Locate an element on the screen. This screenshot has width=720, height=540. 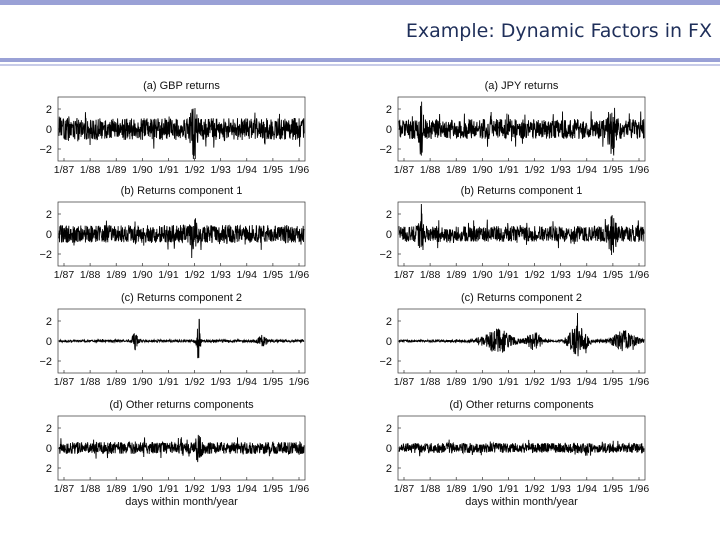
jpy-panel-c-xtick-label: 1/96 is located at coordinates (639, 382).